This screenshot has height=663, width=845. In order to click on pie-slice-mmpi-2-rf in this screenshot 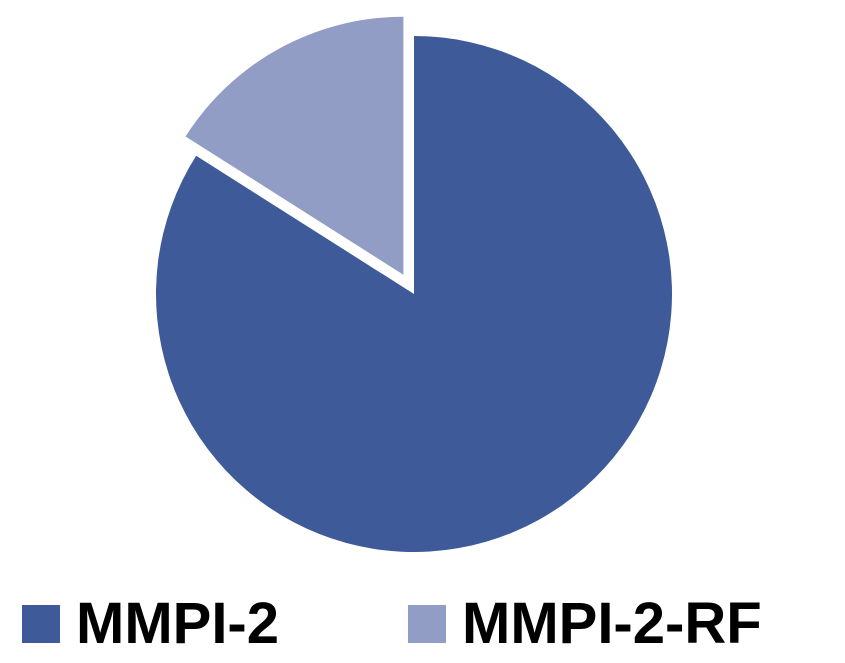, I will do `click(294, 145)`.